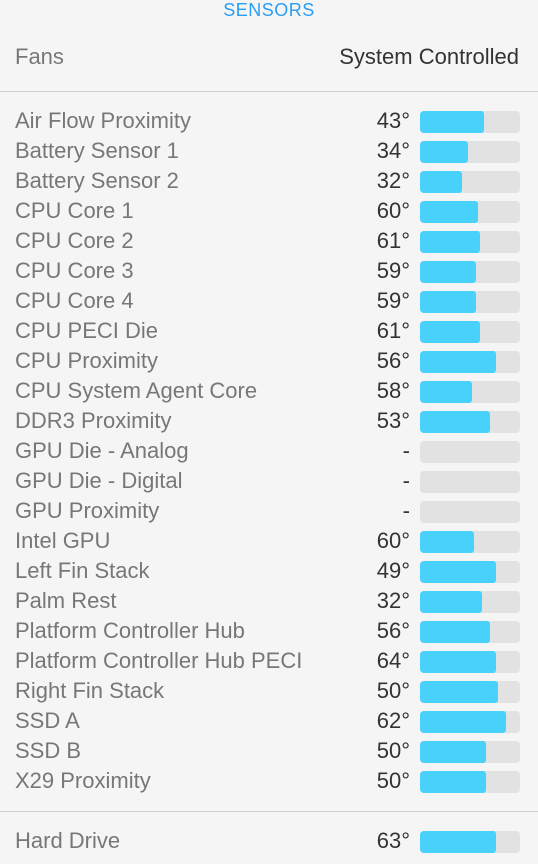  What do you see at coordinates (269, 602) in the screenshot?
I see `sensor-row: Palm Rest 32°` at bounding box center [269, 602].